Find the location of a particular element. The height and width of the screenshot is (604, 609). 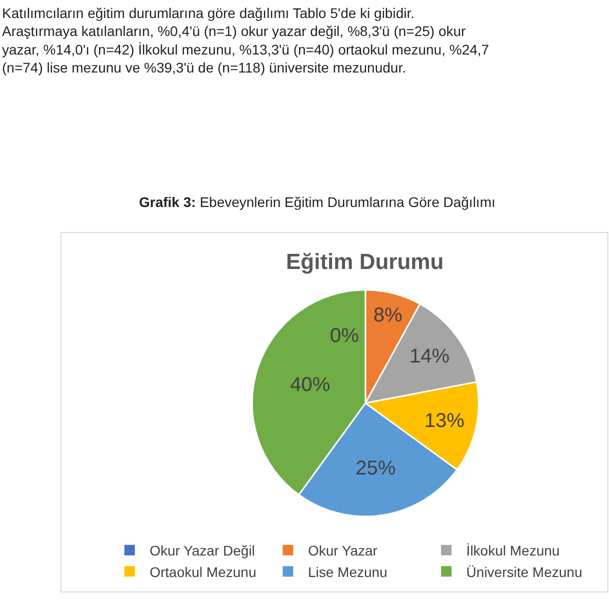

data-label: 13% is located at coordinates (444, 421).